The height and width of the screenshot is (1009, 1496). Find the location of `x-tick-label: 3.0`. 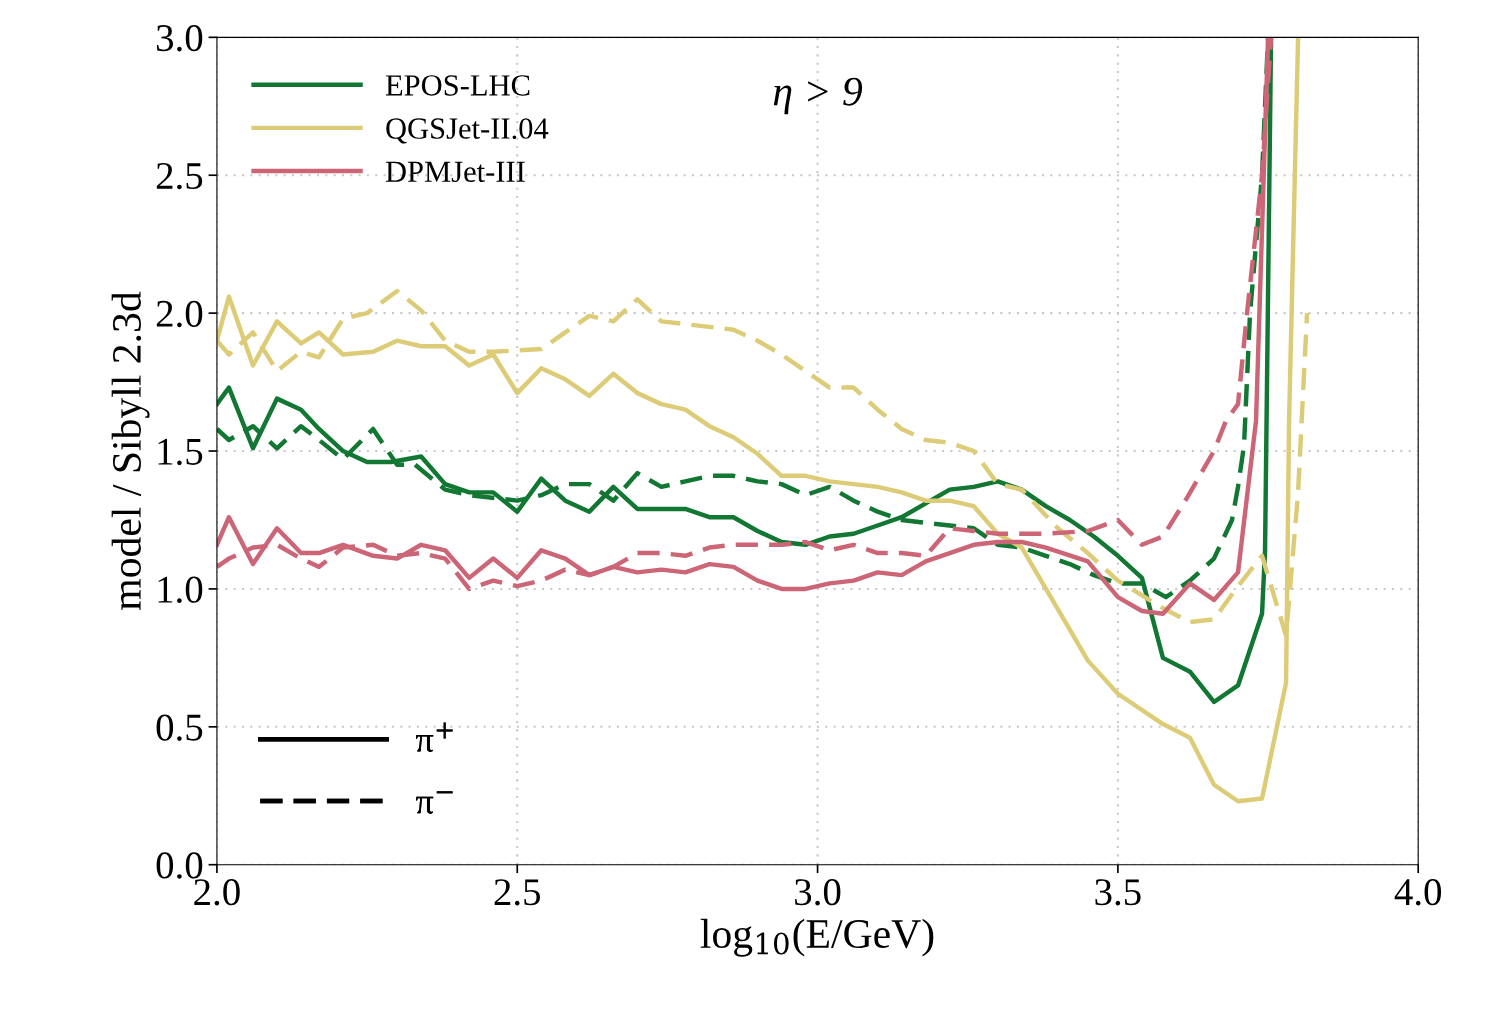

x-tick-label: 3.0 is located at coordinates (818, 892).